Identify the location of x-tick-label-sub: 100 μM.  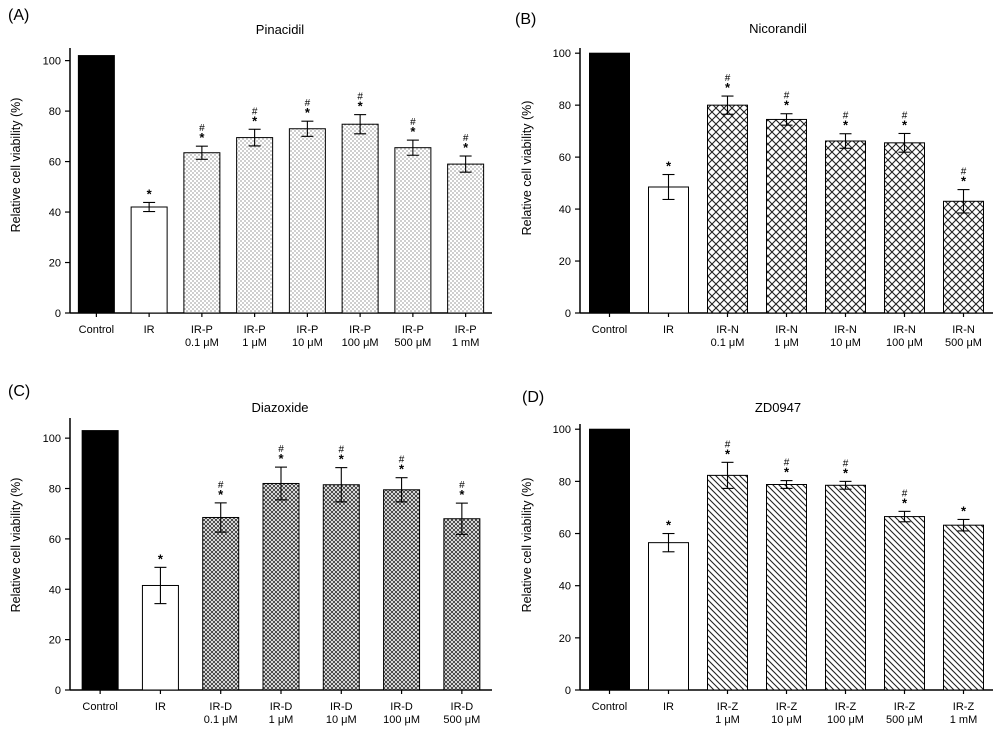
(360, 343).